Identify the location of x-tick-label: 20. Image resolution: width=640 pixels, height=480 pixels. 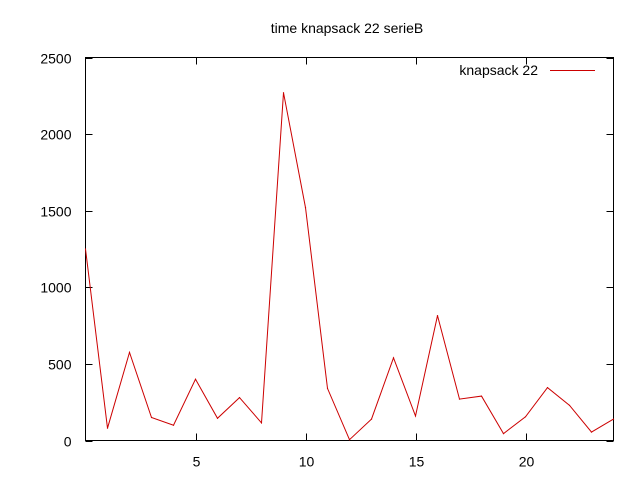
(527, 462).